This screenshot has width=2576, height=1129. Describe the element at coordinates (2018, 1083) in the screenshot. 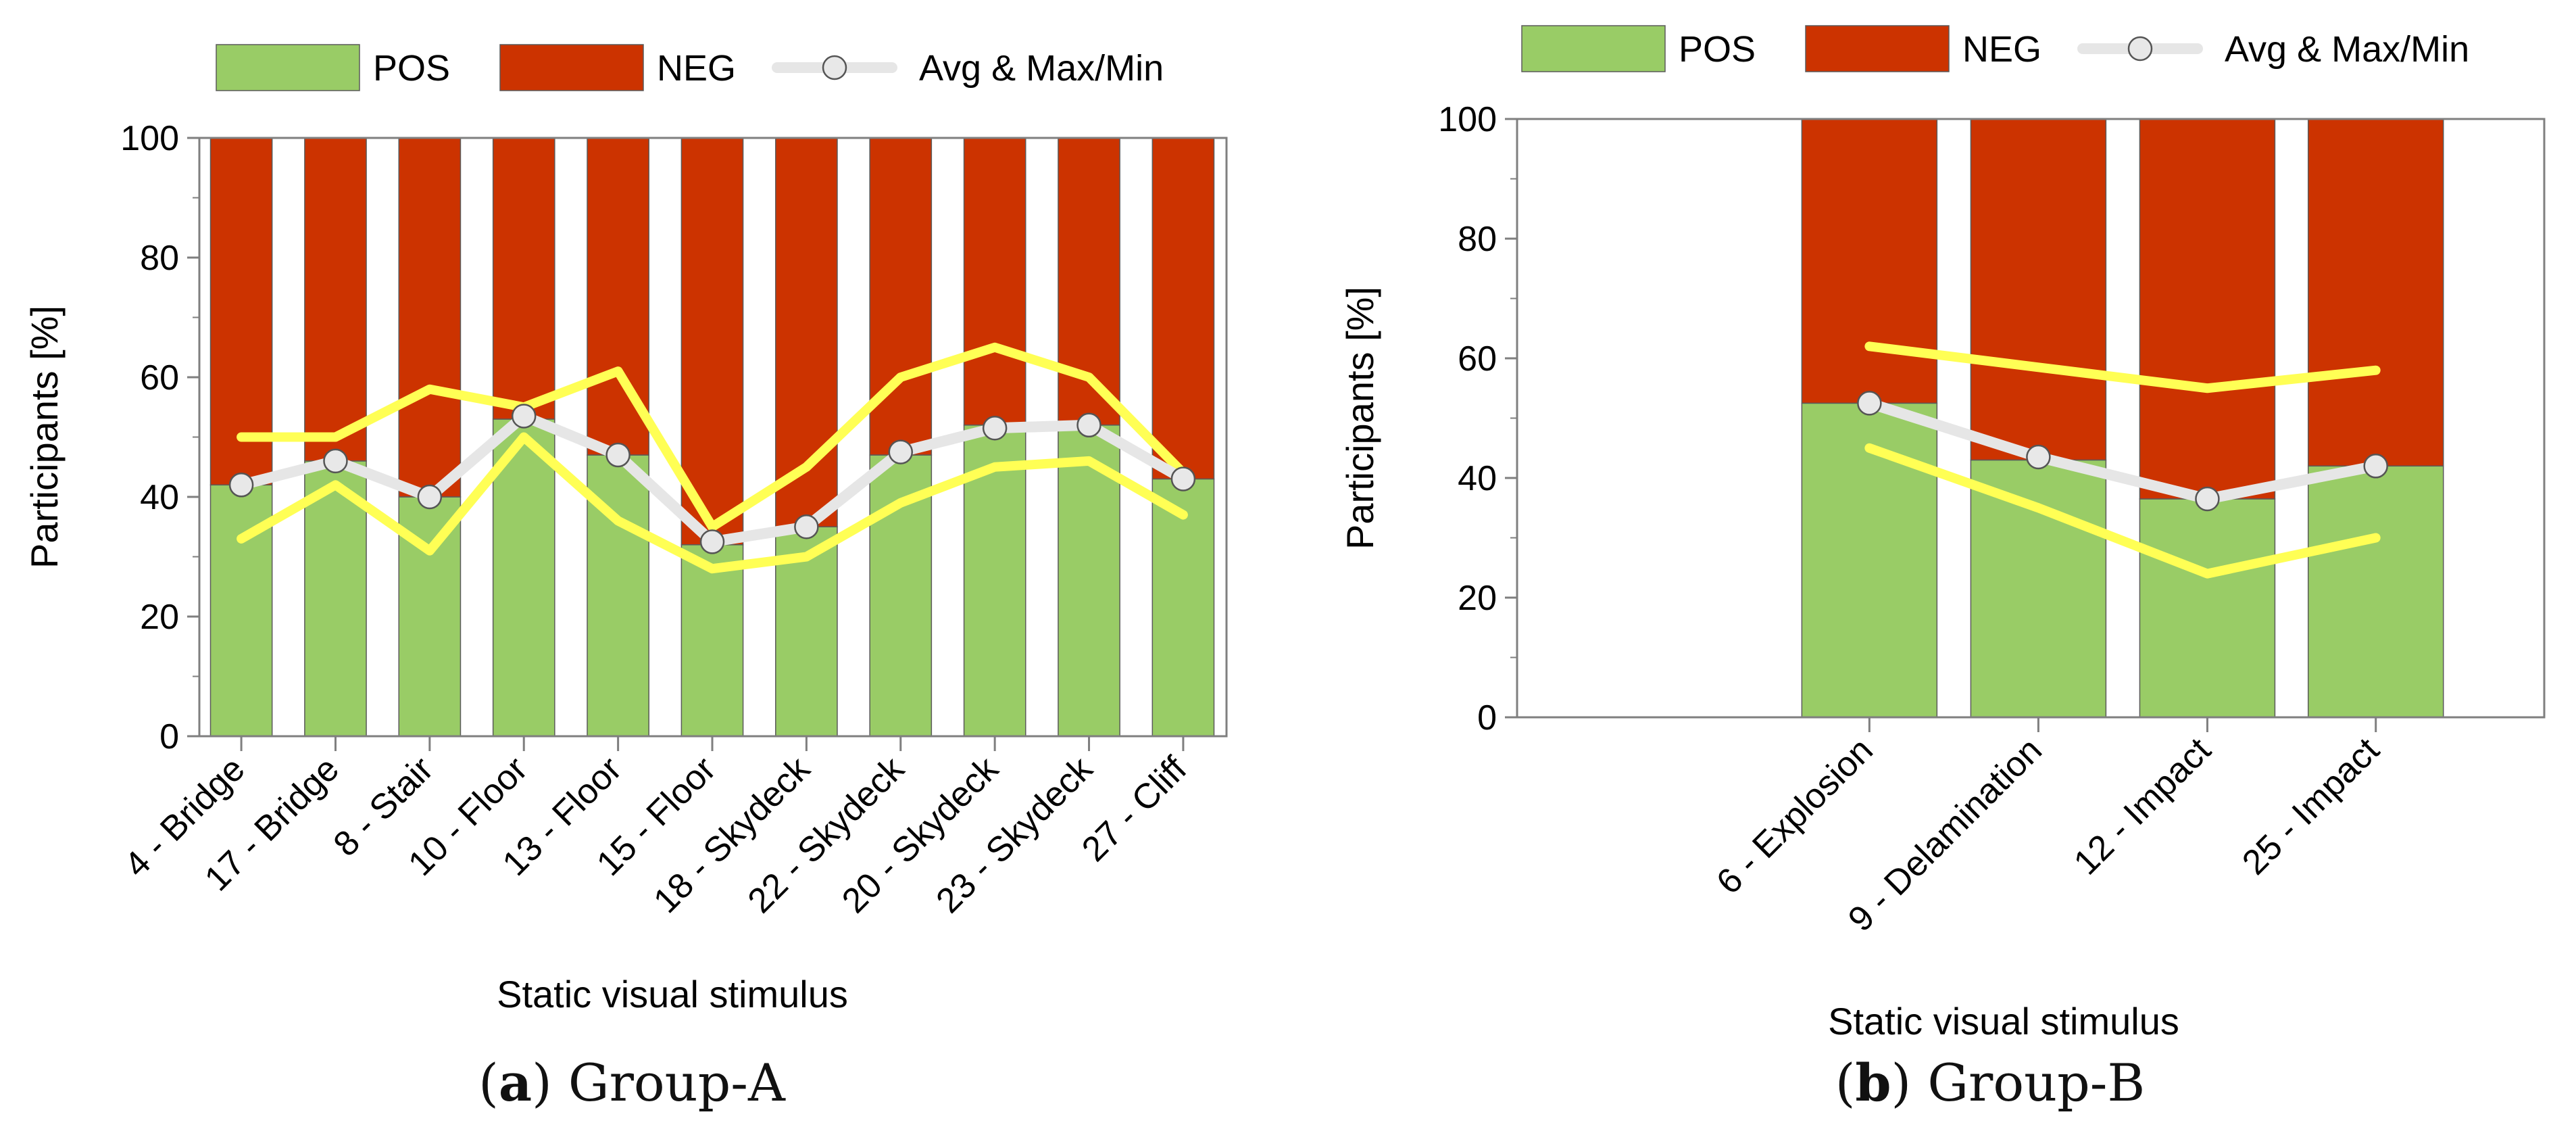

I see `caption-text: ) Group-B` at that location.